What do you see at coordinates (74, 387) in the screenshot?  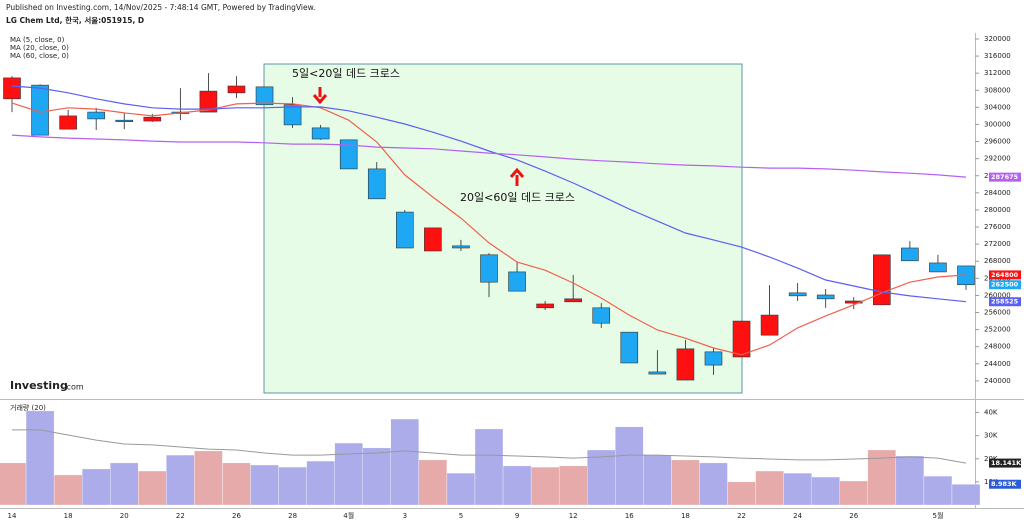 I see `logo: .com` at bounding box center [74, 387].